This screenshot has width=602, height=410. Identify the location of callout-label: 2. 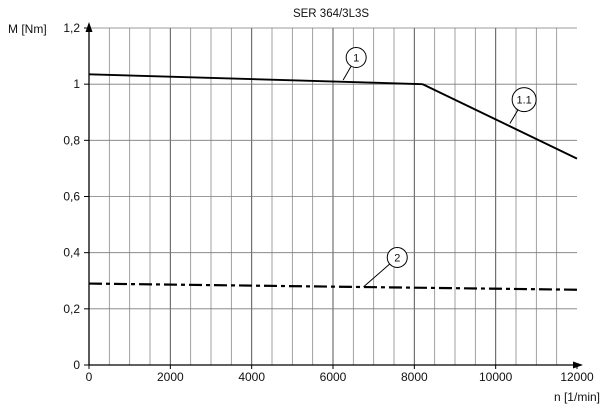
(397, 258).